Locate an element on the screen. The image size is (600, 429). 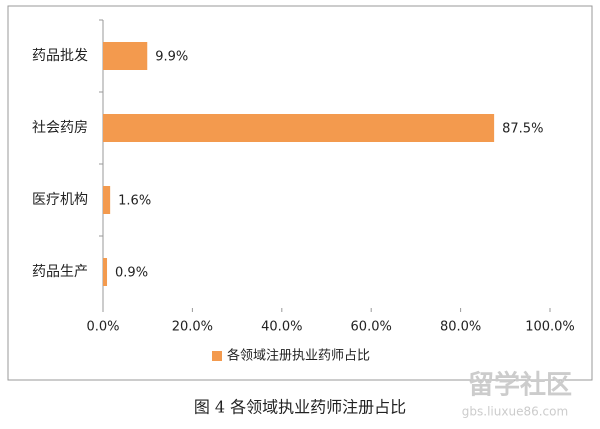
value-label: 1.6% is located at coordinates (134, 201).